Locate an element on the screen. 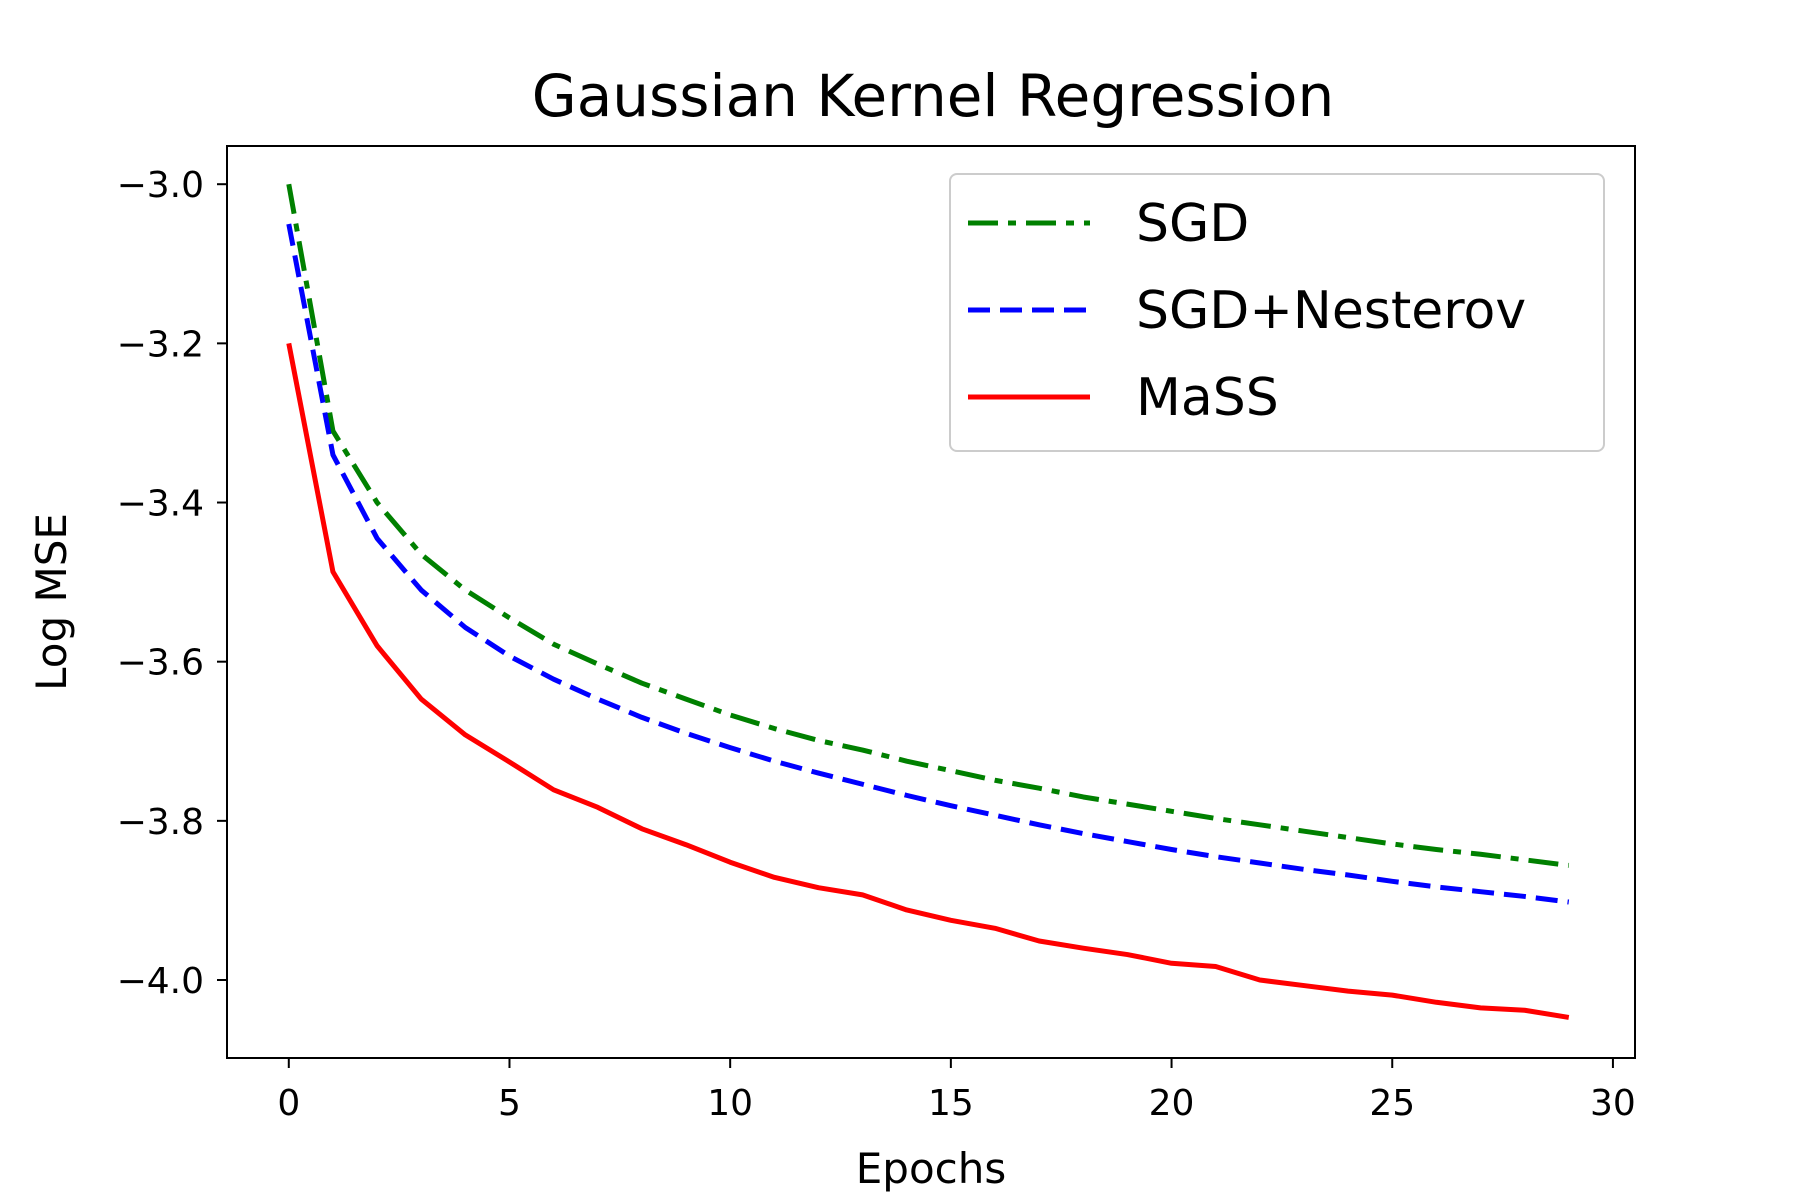 The width and height of the screenshot is (1800, 1200). x-tick-label-5: 25 is located at coordinates (1392, 1103).